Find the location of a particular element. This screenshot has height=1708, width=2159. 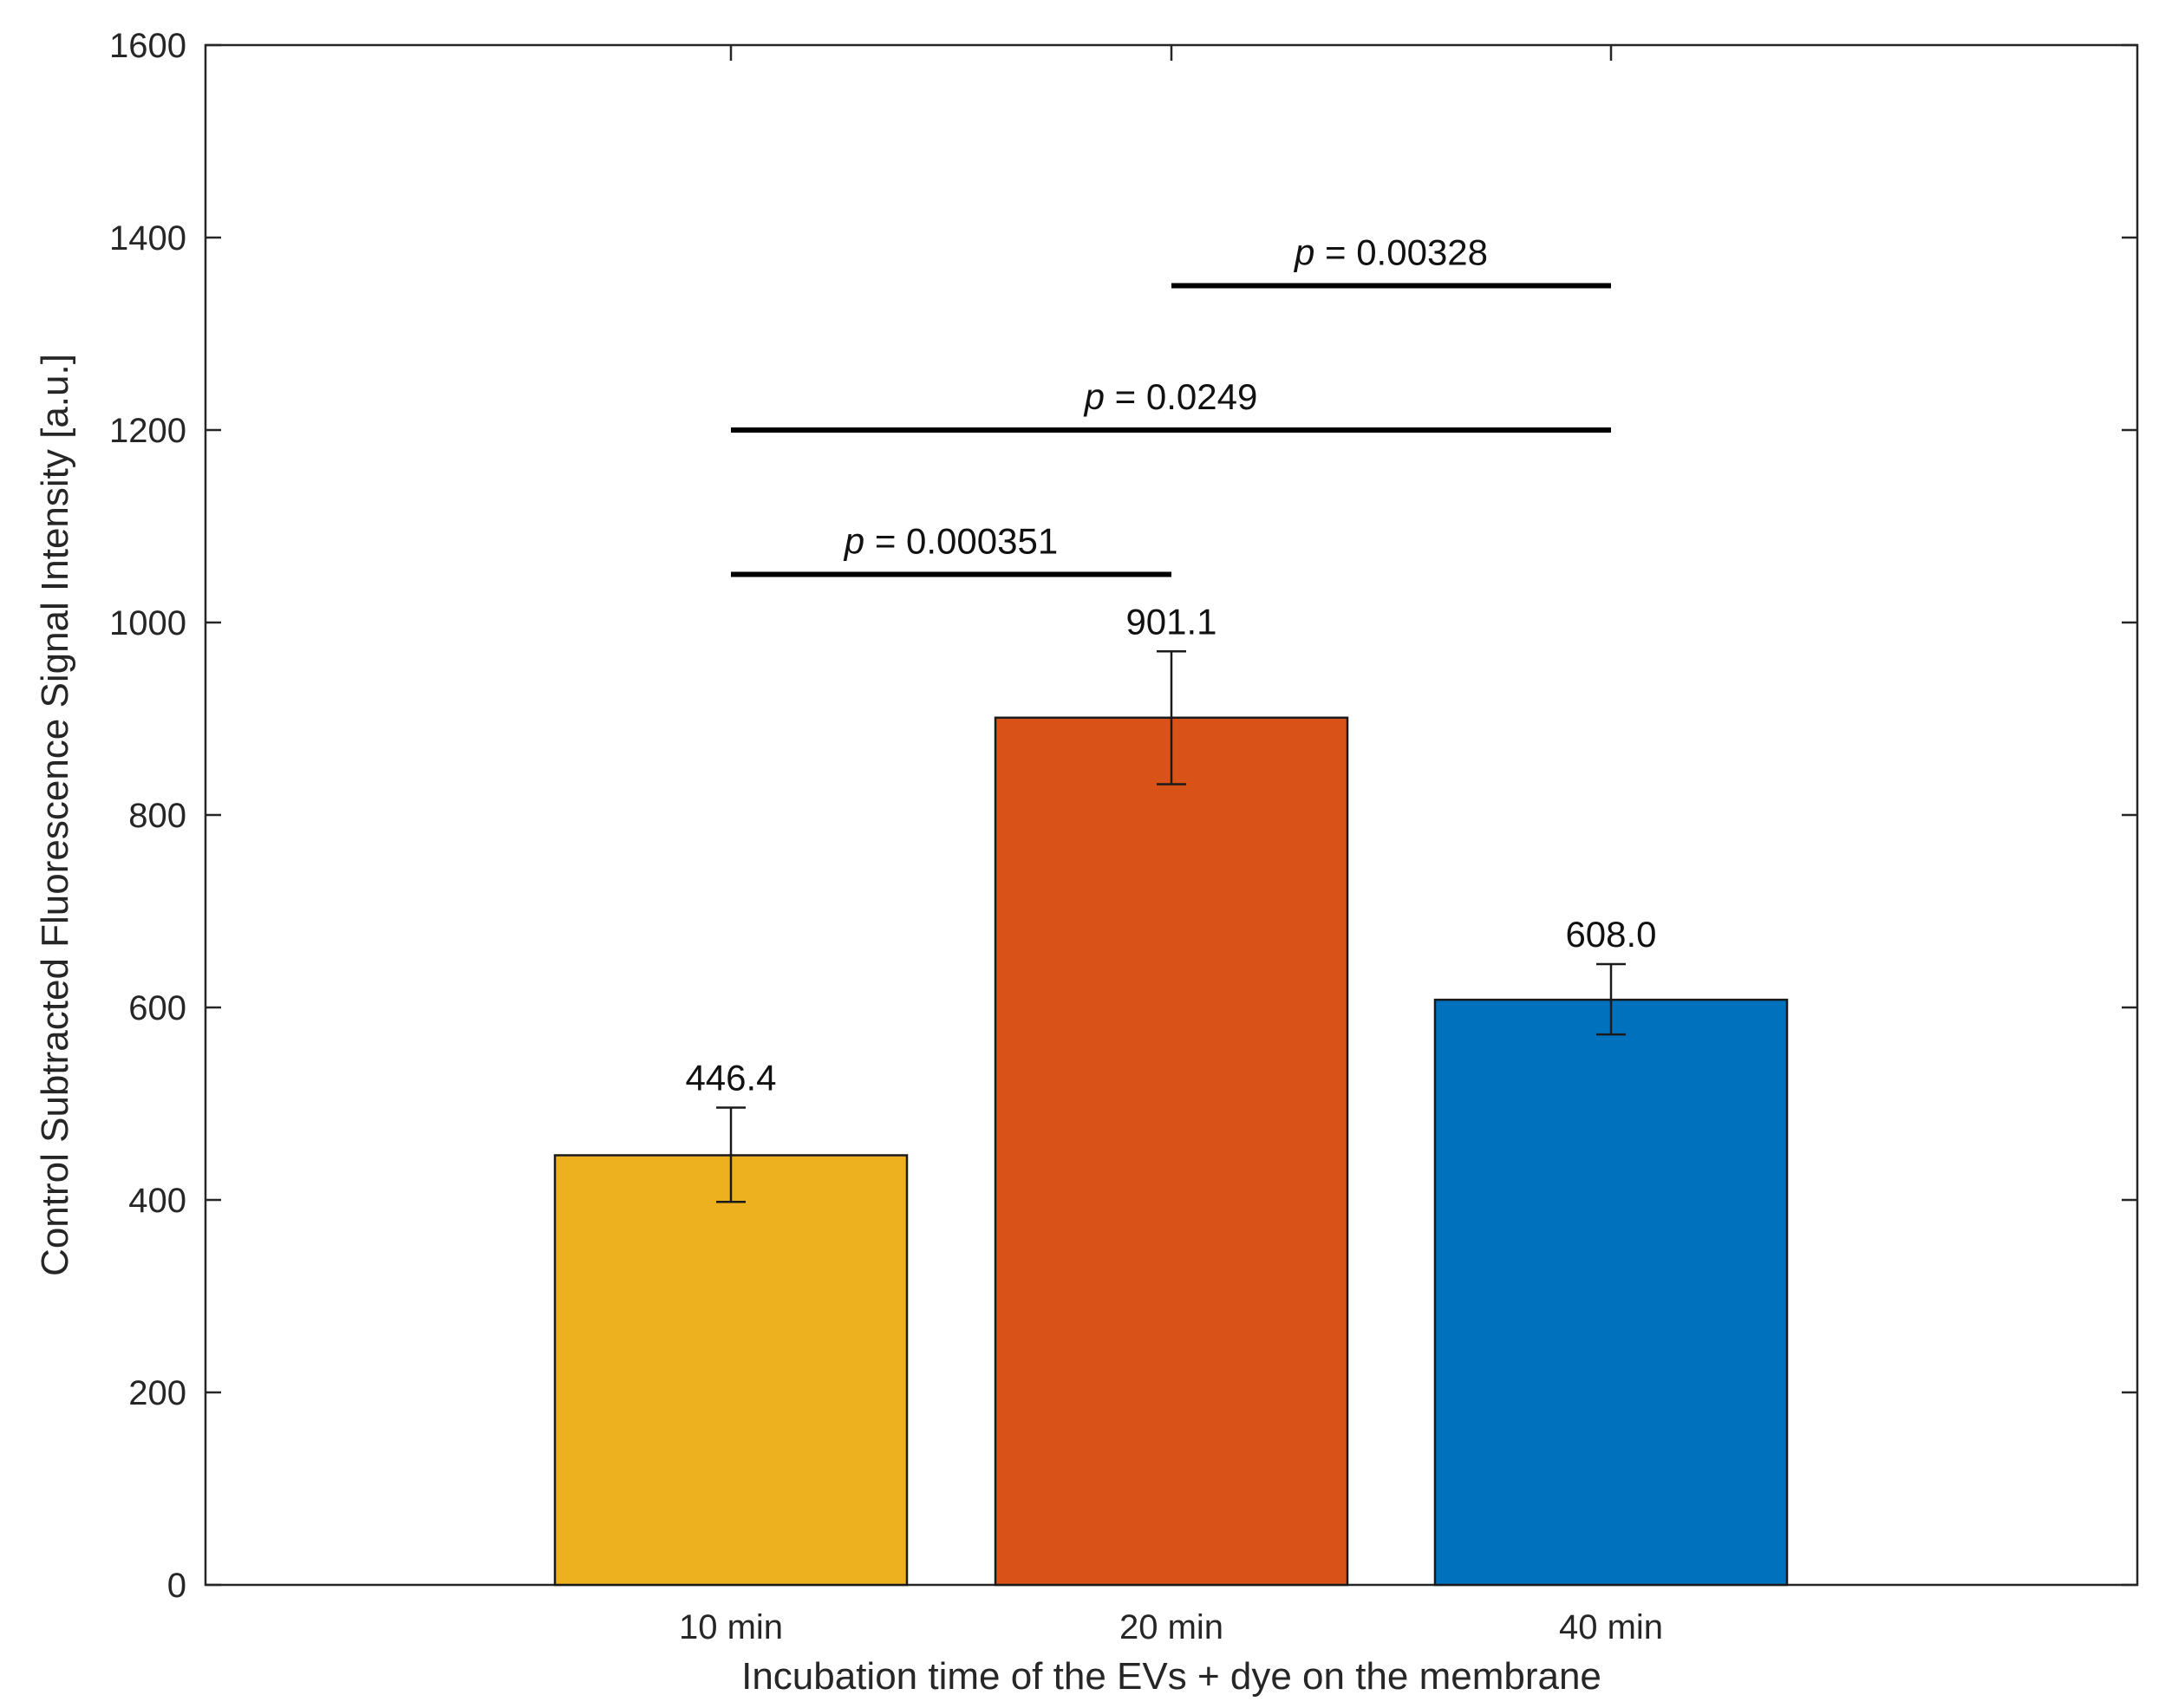

data-label: 446.4 is located at coordinates (730, 1077).